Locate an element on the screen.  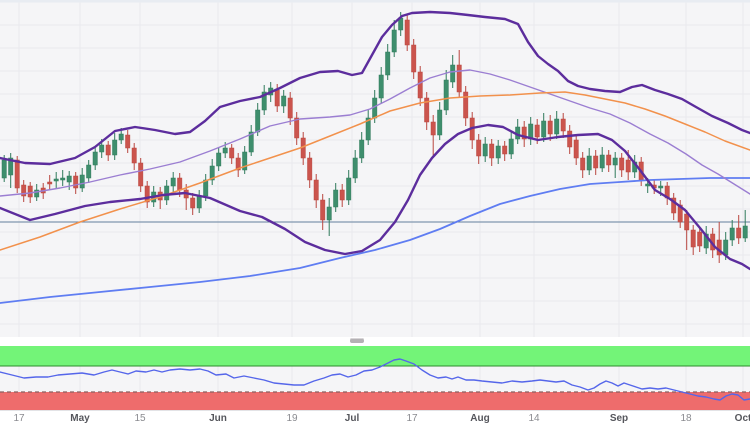
panel-separator-strip is located at coordinates (375, 341).